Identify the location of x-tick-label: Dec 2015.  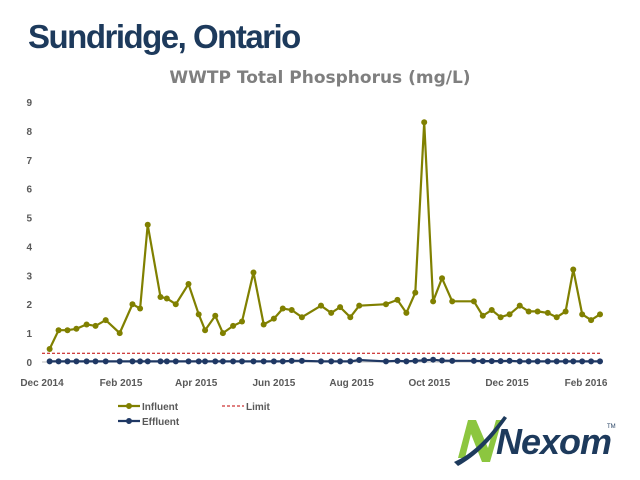
(507, 383).